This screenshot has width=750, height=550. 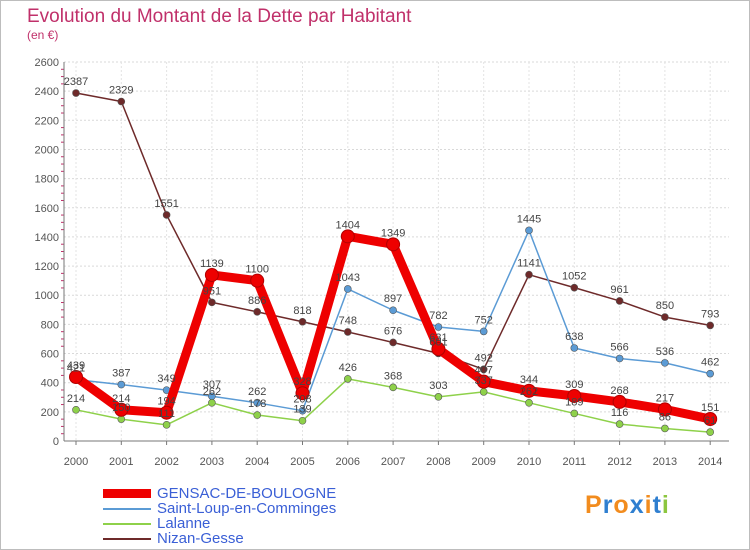 What do you see at coordinates (156, 523) in the screenshot?
I see `legend-item-lalanne: Lalanne` at bounding box center [156, 523].